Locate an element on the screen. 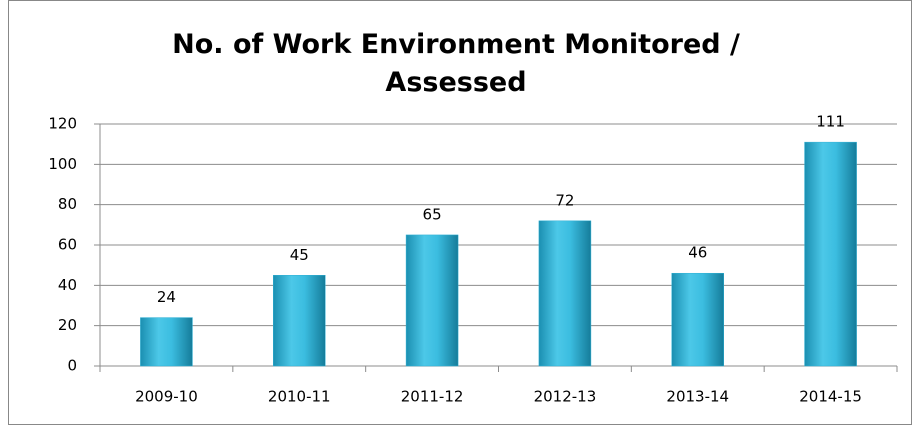 The width and height of the screenshot is (913, 426). y-tick-label: 40 is located at coordinates (67, 285).